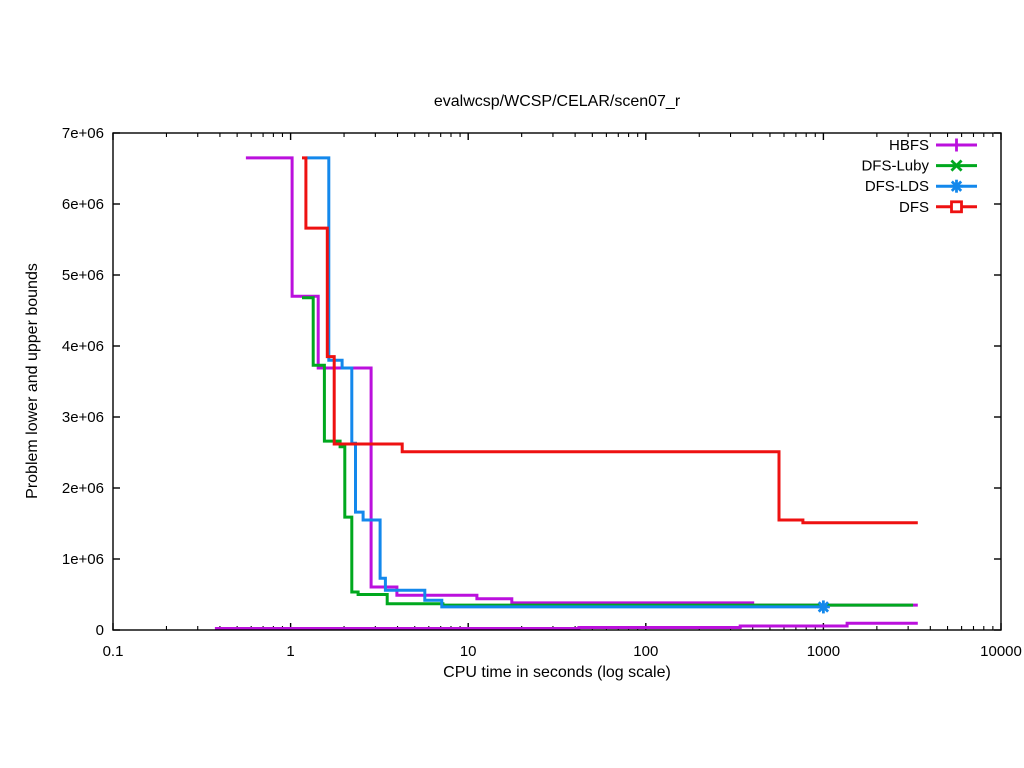  What do you see at coordinates (557, 672) in the screenshot?
I see `x-axis-title: CPU time in seconds (log scale)` at bounding box center [557, 672].